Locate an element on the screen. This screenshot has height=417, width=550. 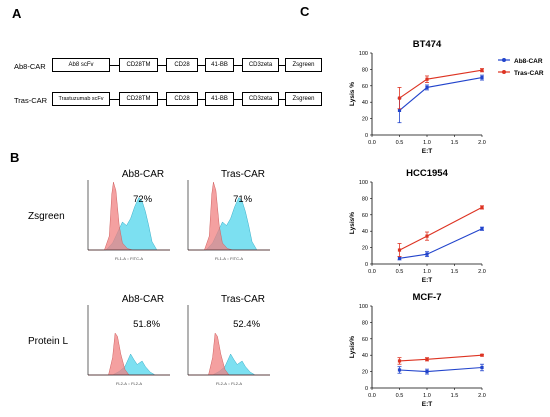
flow-percent: 71% is located at coordinates (243, 199).